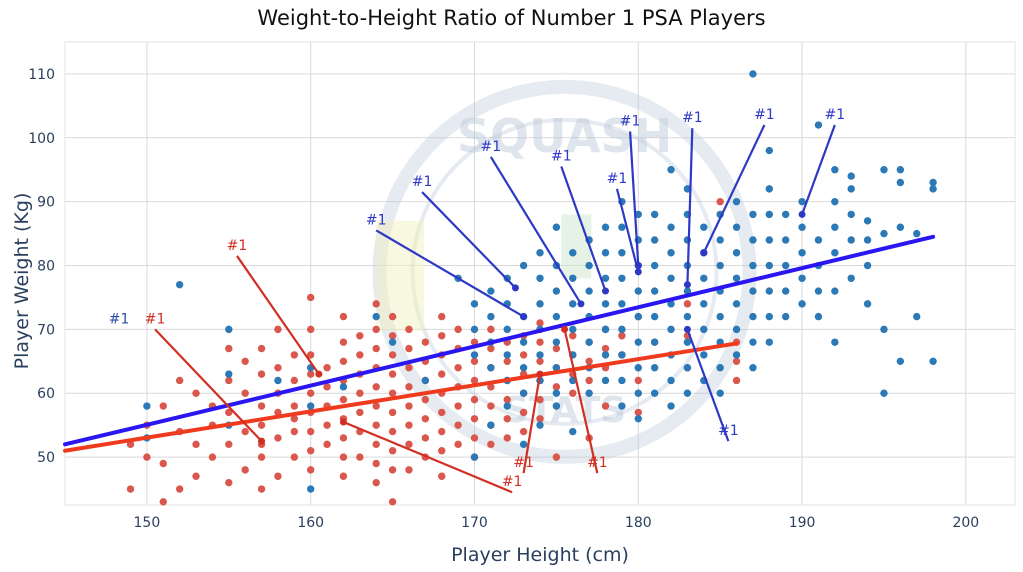 This screenshot has width=1023, height=572. What do you see at coordinates (638, 523) in the screenshot?
I see `x-tick-label: 180` at bounding box center [638, 523].